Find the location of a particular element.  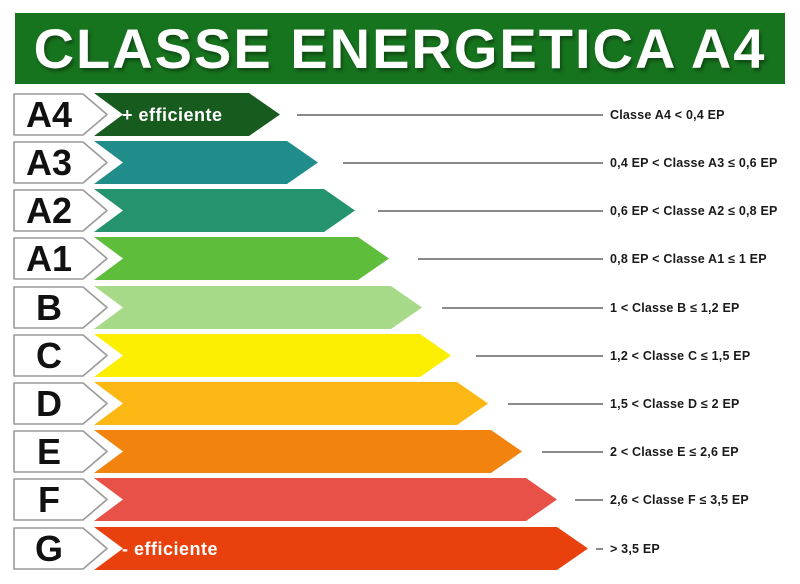

ep-range-text: 2 < Classe E ≤ 2,6 EP is located at coordinates (674, 452).